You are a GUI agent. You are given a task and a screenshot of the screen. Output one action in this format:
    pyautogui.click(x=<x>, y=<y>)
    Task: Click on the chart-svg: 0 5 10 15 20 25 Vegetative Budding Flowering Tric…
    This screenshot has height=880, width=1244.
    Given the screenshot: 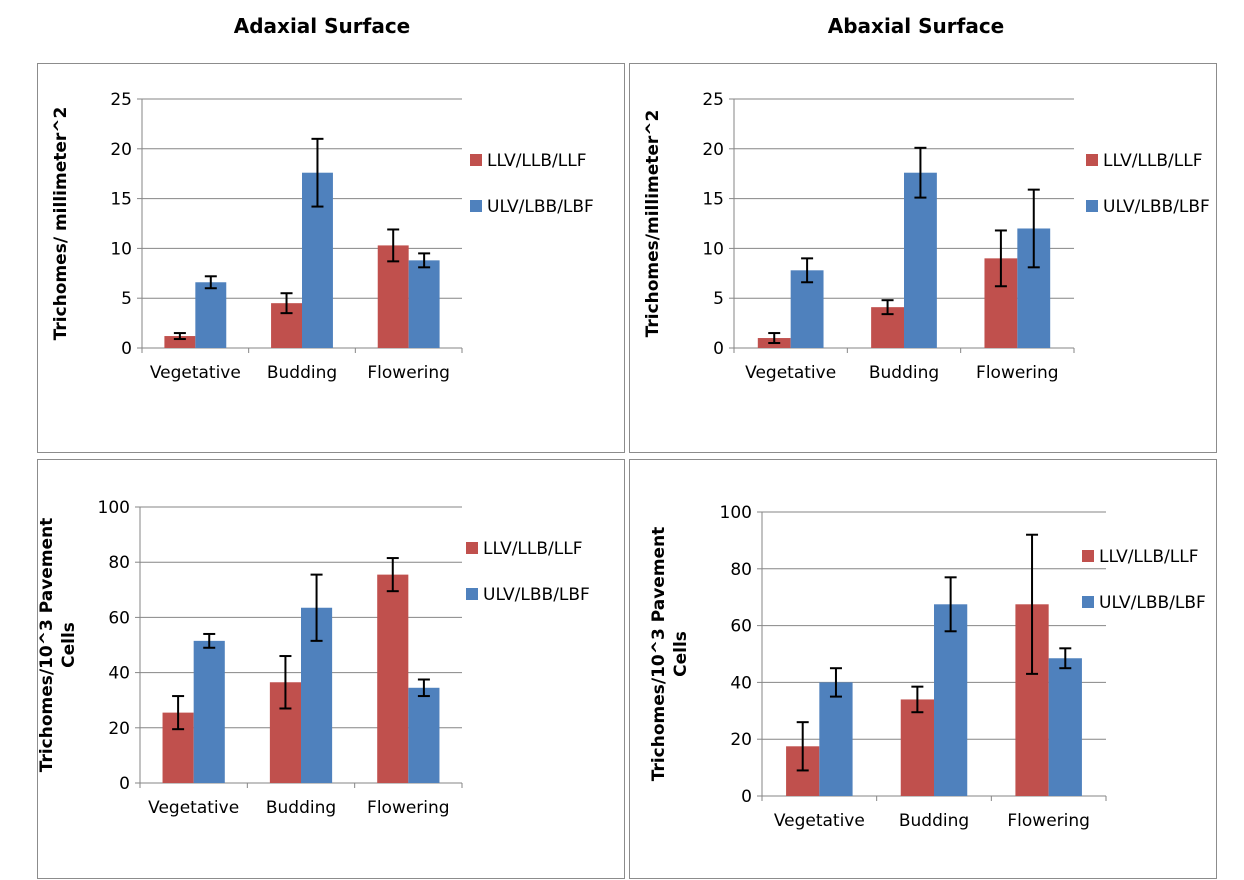 What is the action you would take?
    pyautogui.click(x=322, y=236)
    